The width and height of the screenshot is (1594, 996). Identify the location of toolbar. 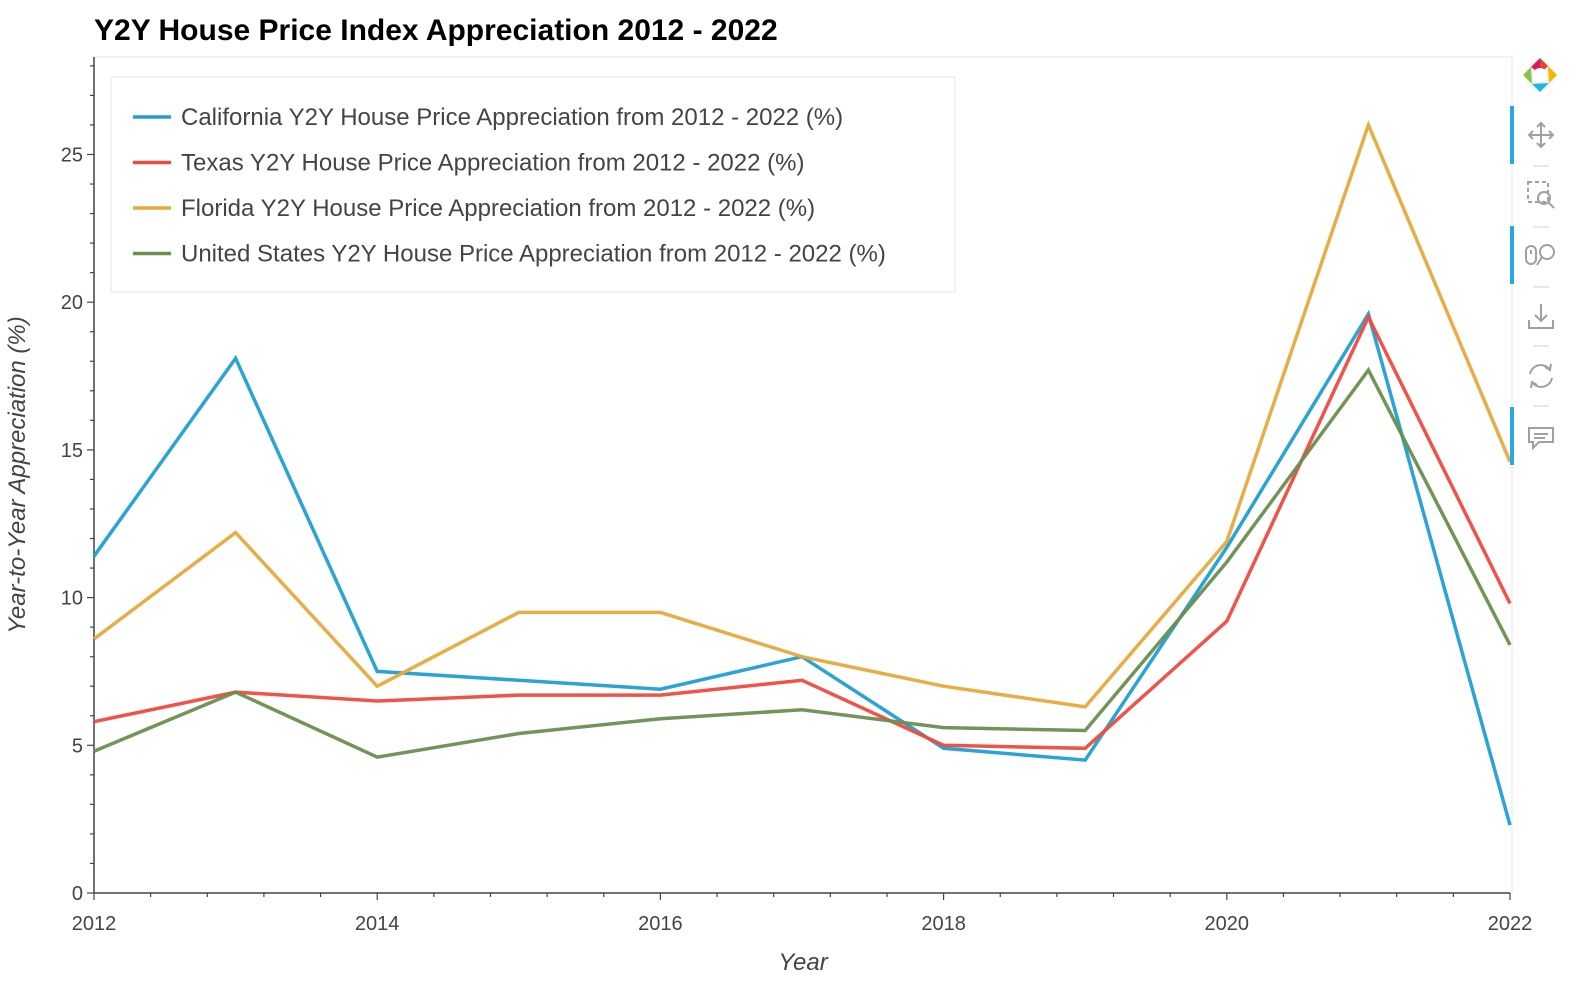
(1533, 261).